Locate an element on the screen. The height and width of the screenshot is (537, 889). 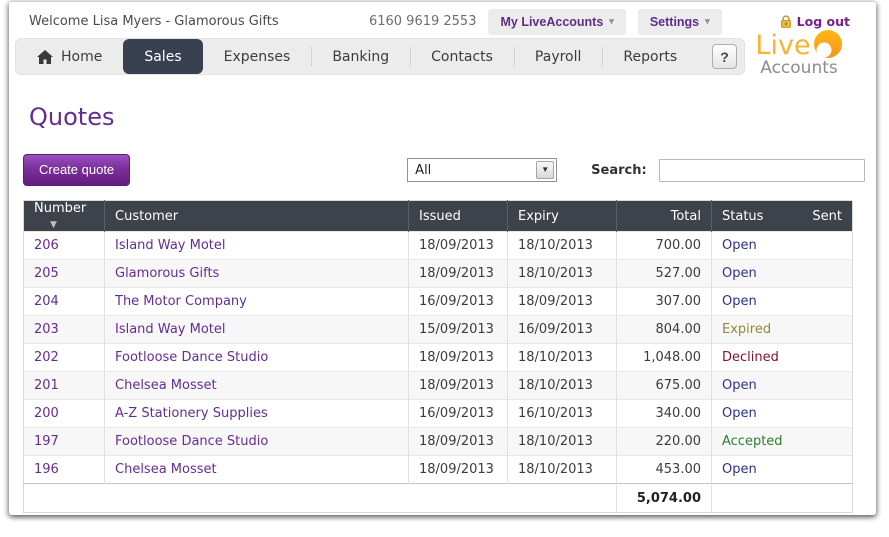
nav-item-payroll: Payroll is located at coordinates (557, 56).